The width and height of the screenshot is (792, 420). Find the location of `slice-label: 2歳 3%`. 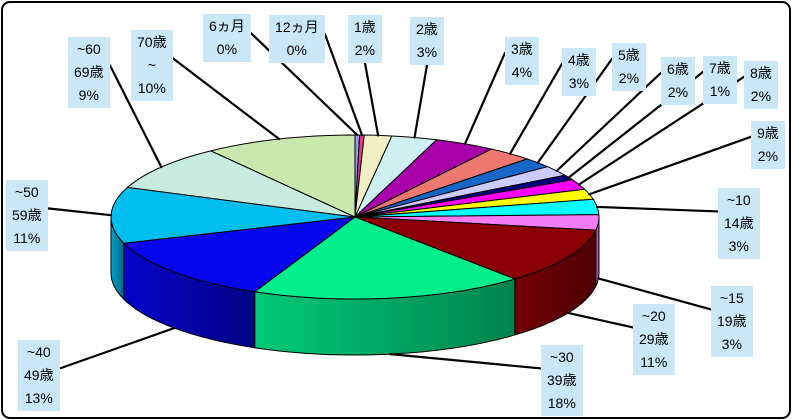

slice-label: 2歳 3% is located at coordinates (427, 41).